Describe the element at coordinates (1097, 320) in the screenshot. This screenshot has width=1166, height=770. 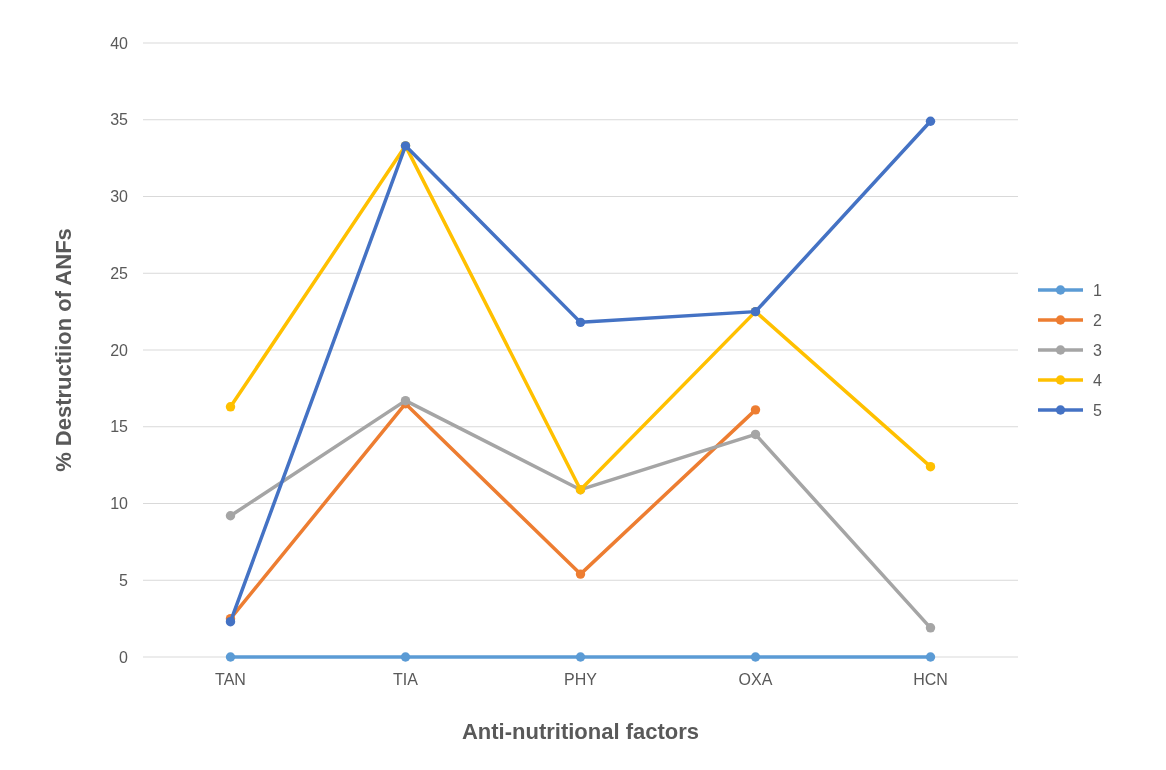
I see `legend-label: 2` at that location.